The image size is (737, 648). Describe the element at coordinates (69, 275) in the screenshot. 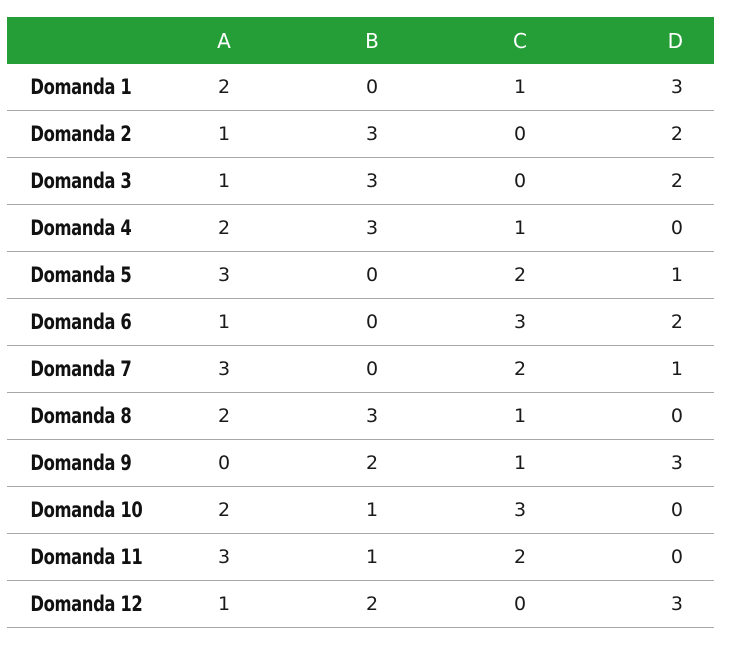

I see `row-label: Domanda 5` at that location.